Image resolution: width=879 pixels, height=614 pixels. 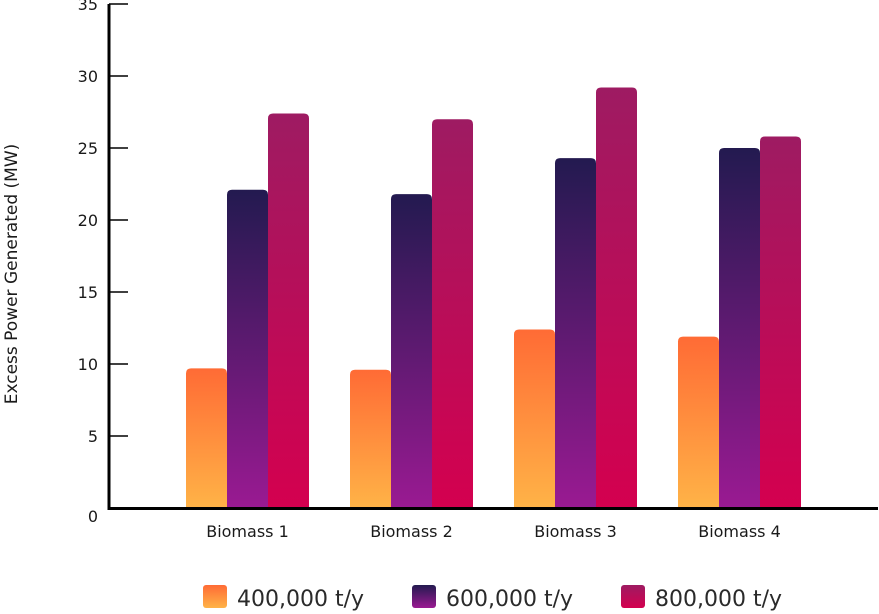 I want to click on x-tick-labels: Biomass 1 Biomass 2 Biomass 3 Biomass 4, so click(x=493, y=531).